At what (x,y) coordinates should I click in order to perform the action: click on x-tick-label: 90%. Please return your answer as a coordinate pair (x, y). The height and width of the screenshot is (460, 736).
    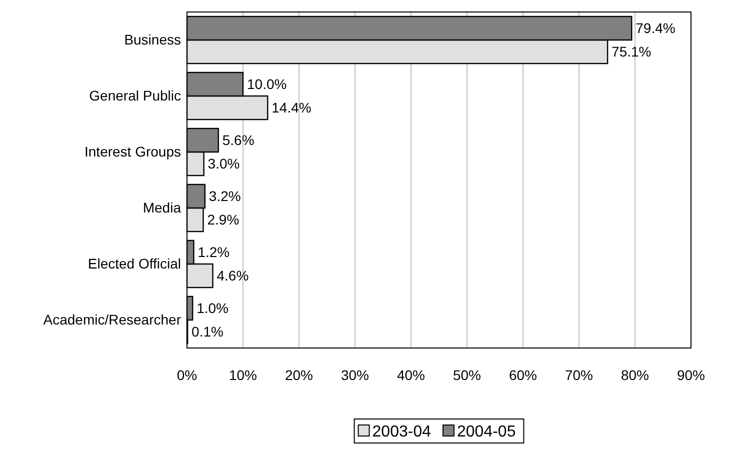
    Looking at the image, I should click on (691, 374).